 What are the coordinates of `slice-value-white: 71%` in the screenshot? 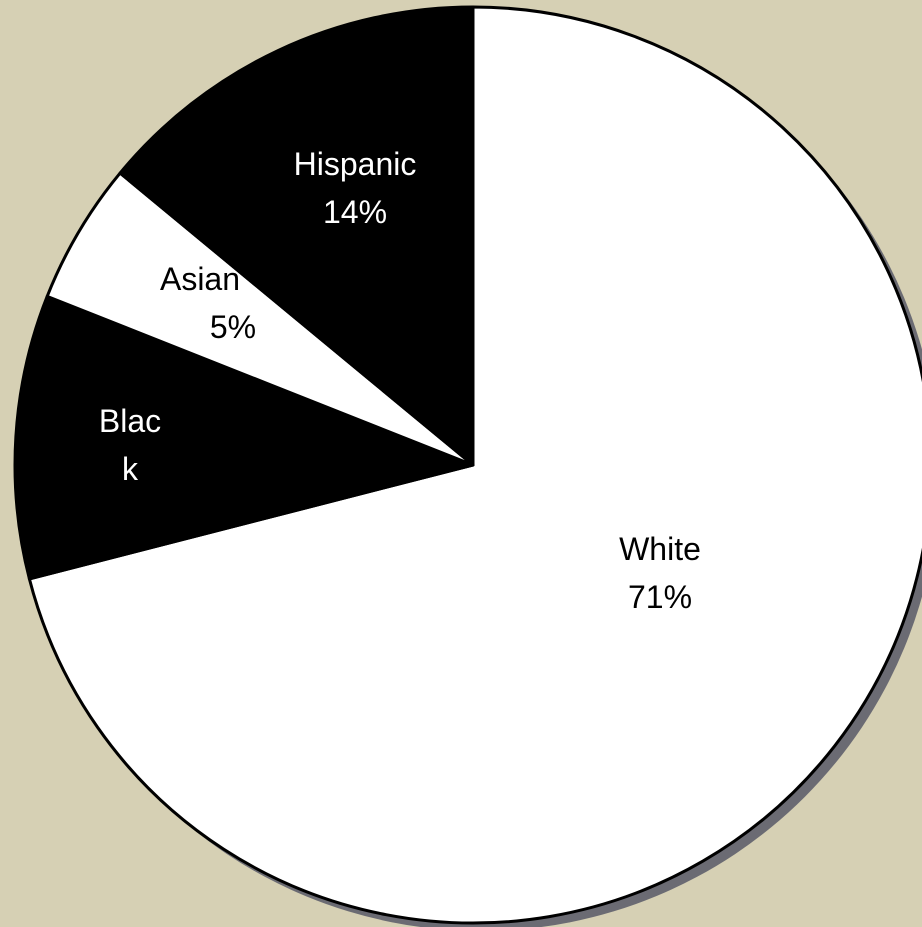 It's located at (660, 597).